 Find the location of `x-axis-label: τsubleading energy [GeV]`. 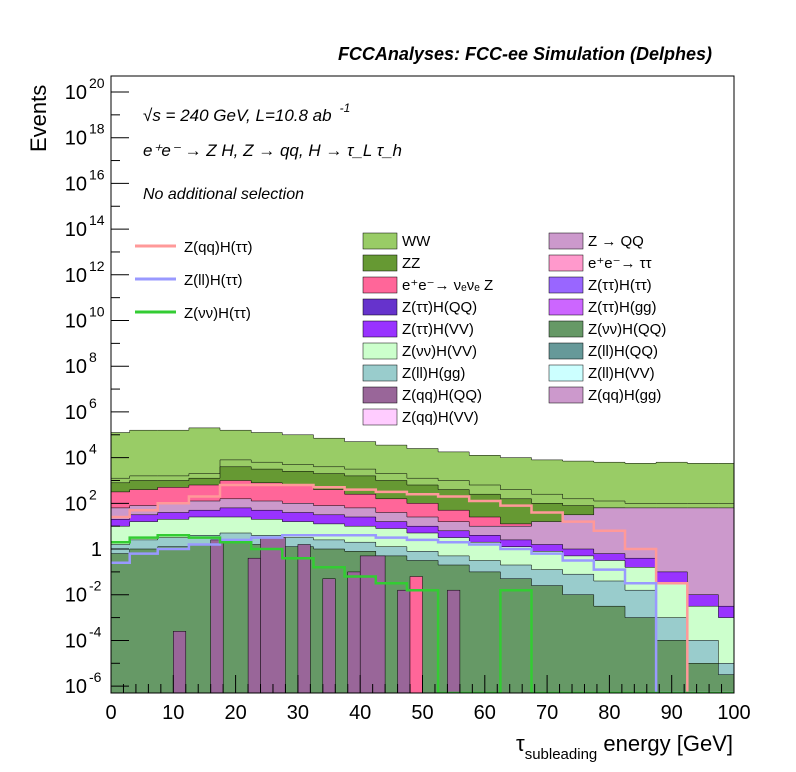

x-axis-label: τsubleading energy [GeV] is located at coordinates (624, 747).